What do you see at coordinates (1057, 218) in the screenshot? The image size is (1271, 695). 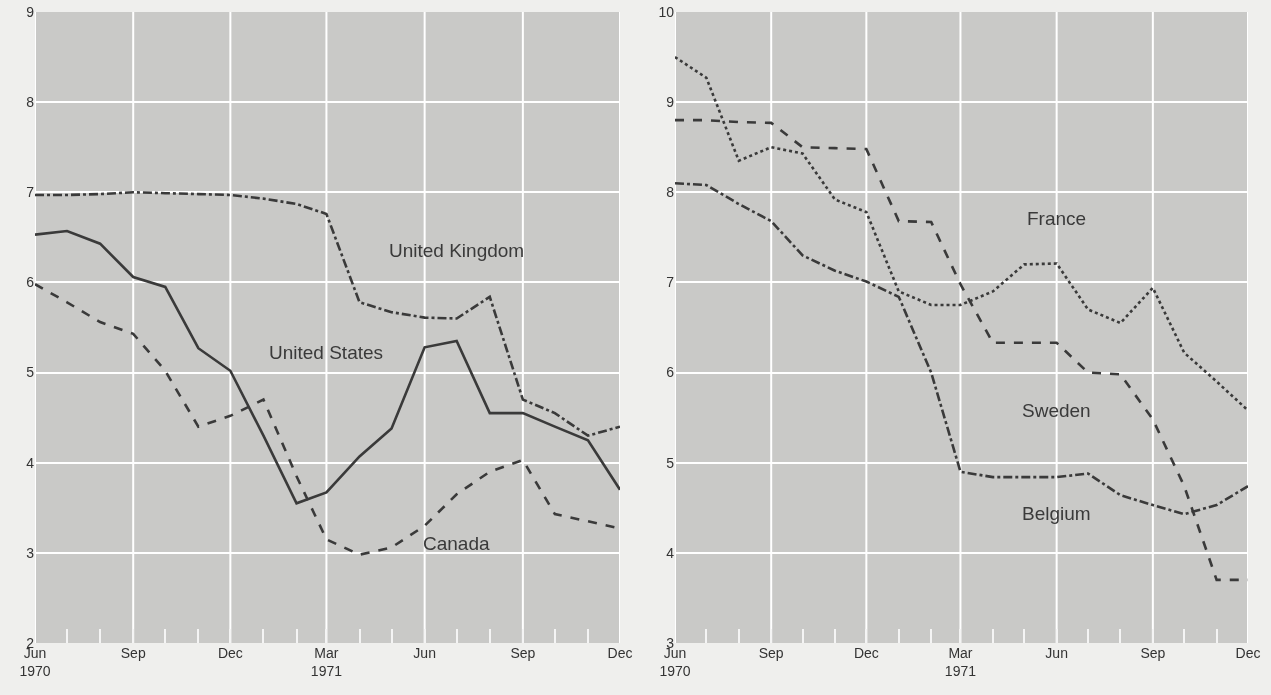 I see `series-label: France` at bounding box center [1057, 218].